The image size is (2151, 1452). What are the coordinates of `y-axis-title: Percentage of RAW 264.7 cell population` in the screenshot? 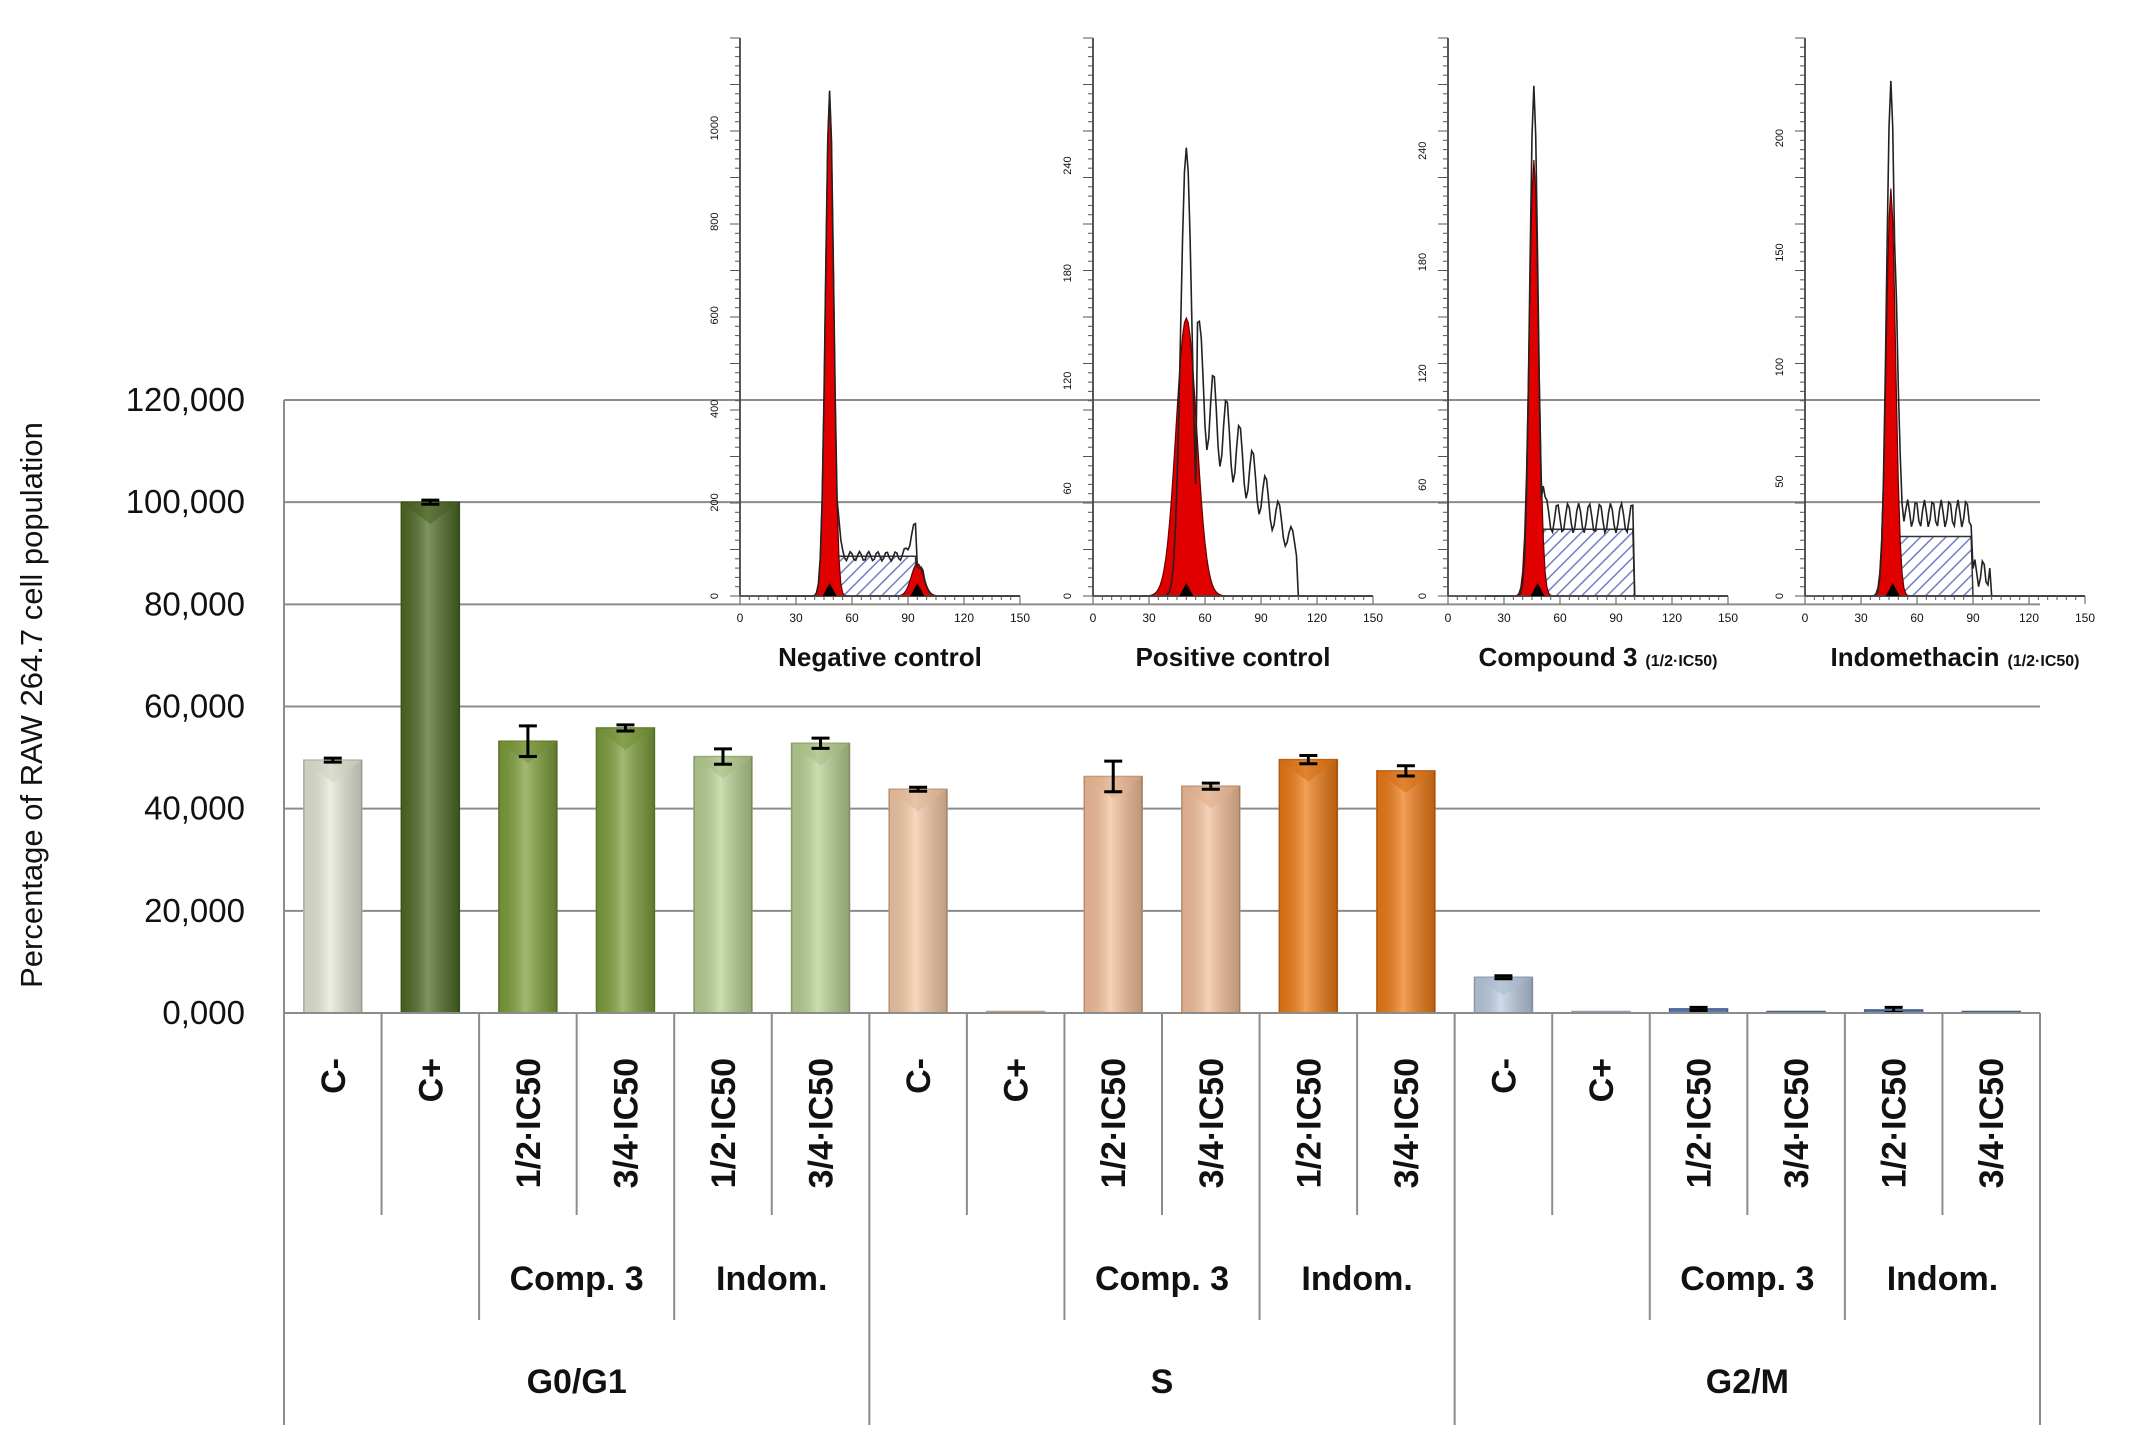 It's located at (31, 705).